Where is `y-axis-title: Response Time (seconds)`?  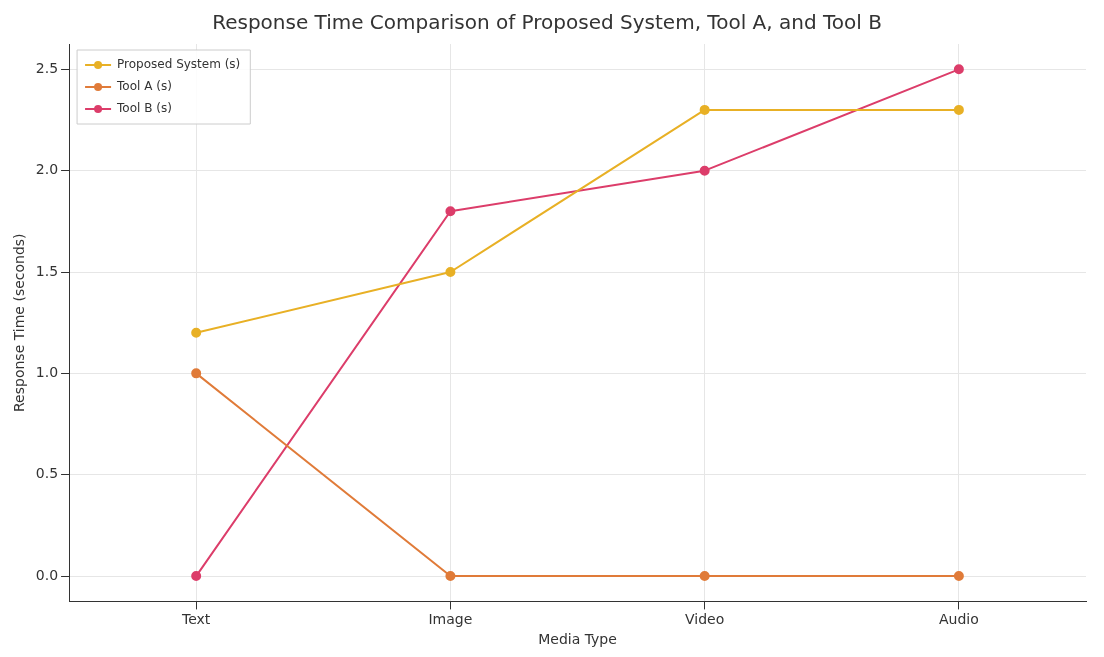
y-axis-title: Response Time (seconds) is located at coordinates (19, 322).